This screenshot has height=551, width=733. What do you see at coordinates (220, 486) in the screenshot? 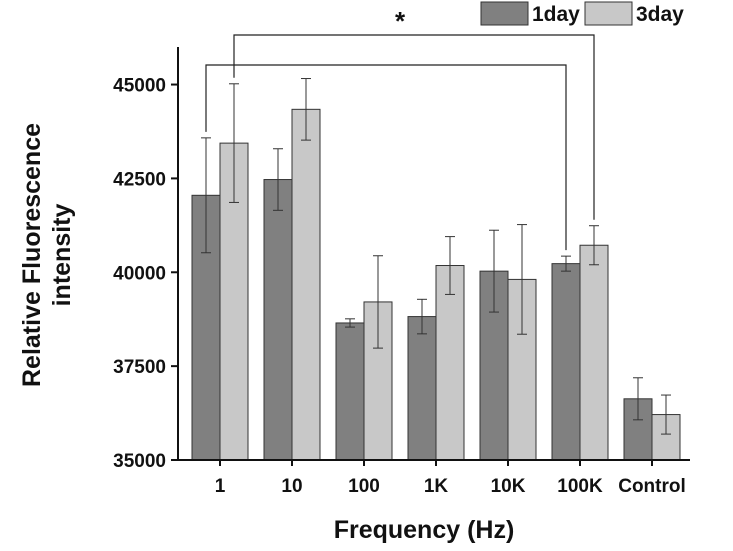
I see `x-tick-label: 1` at bounding box center [220, 486].